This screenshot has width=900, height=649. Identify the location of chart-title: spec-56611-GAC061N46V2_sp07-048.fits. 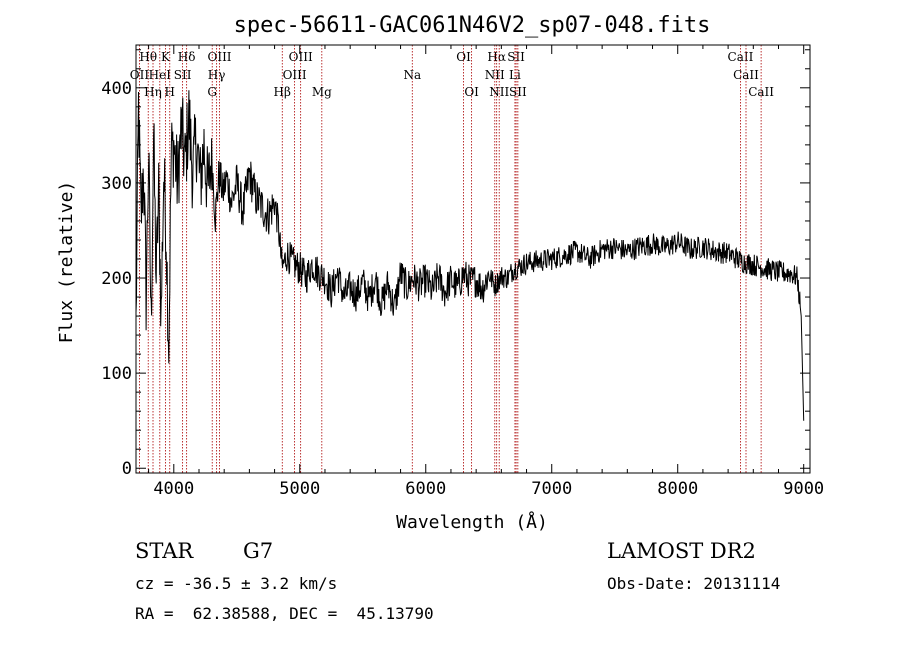
(472, 25).